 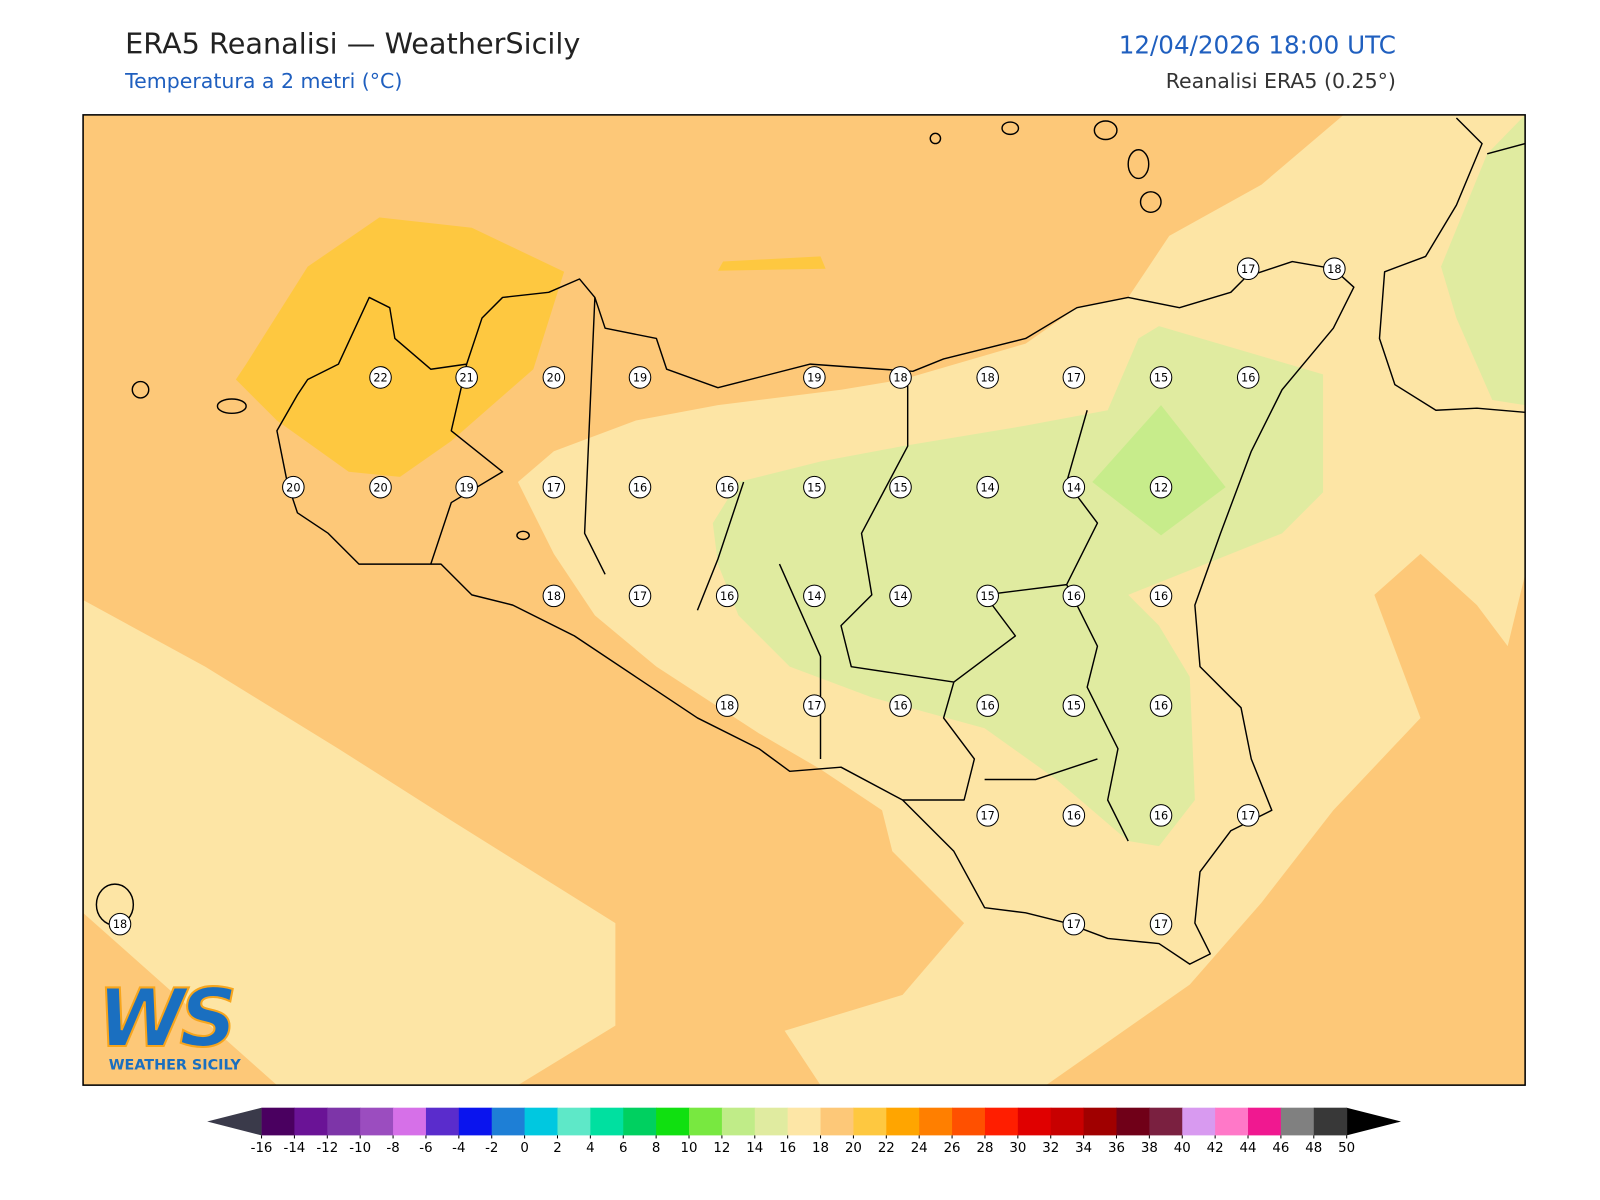 What do you see at coordinates (1313, 1148) in the screenshot?
I see `colorbar-tick-label: 48` at bounding box center [1313, 1148].